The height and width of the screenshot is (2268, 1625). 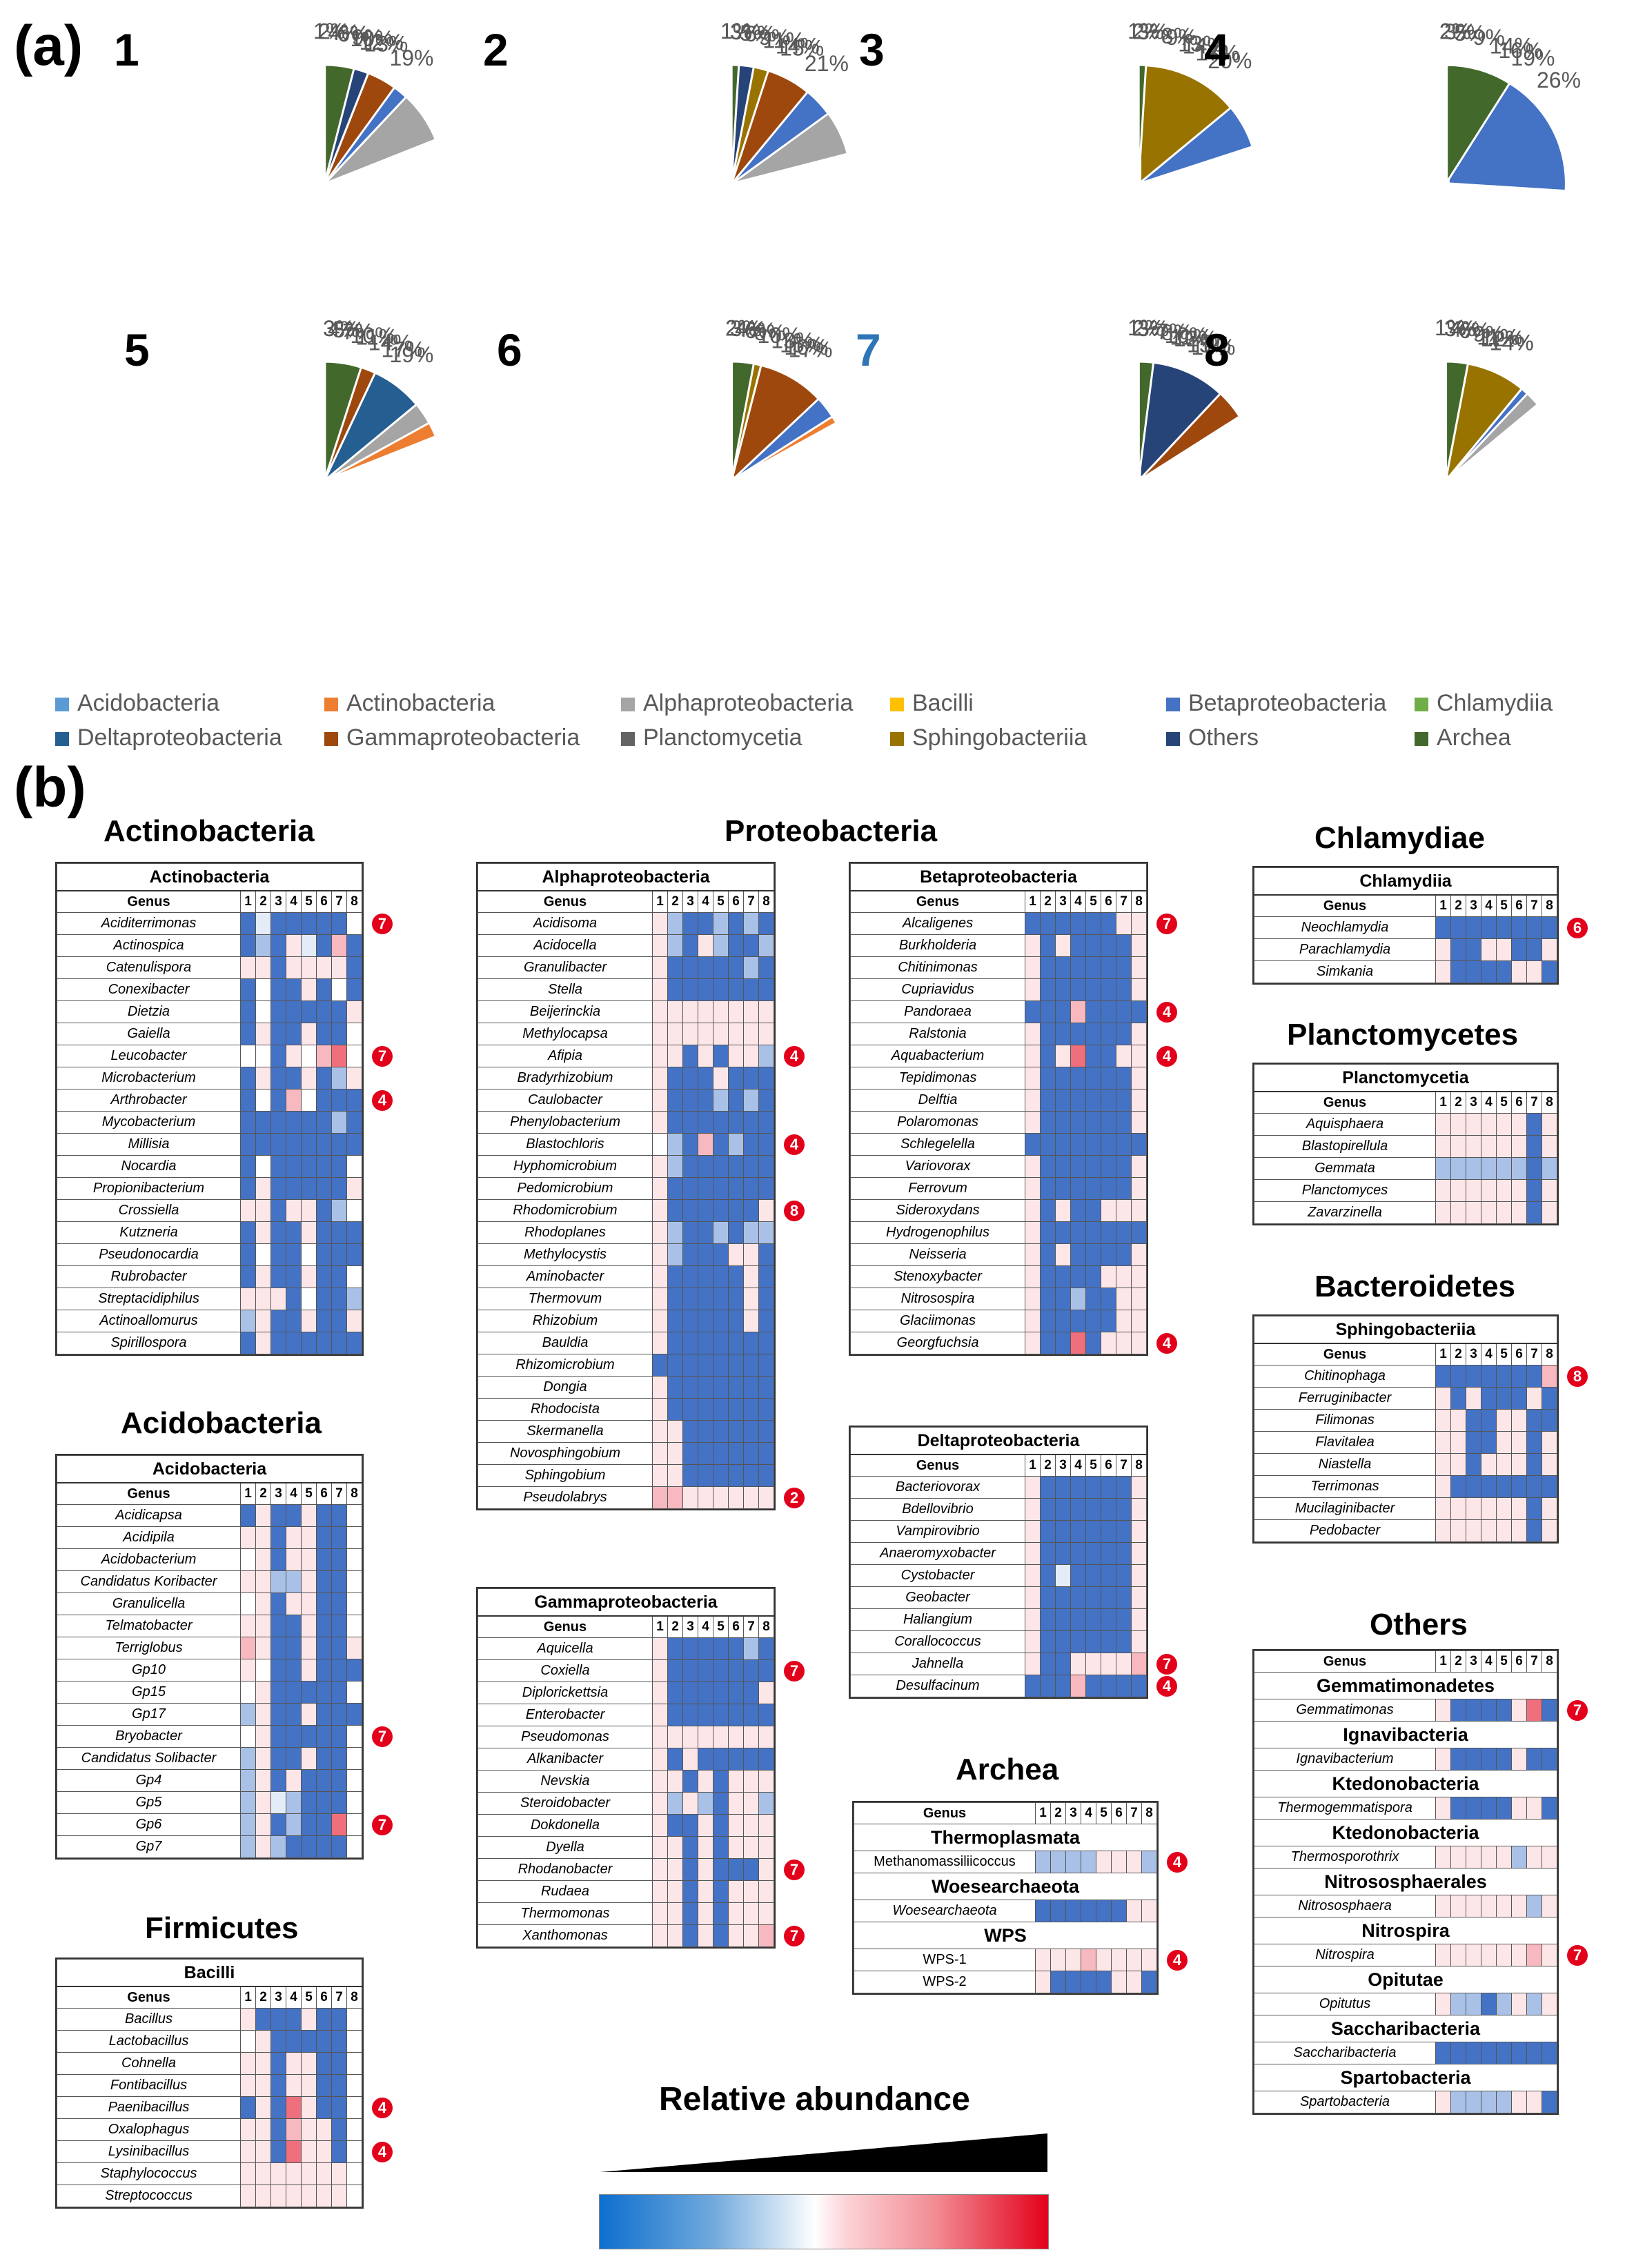 I want to click on genus-label: Bacillus, so click(x=149, y=2019).